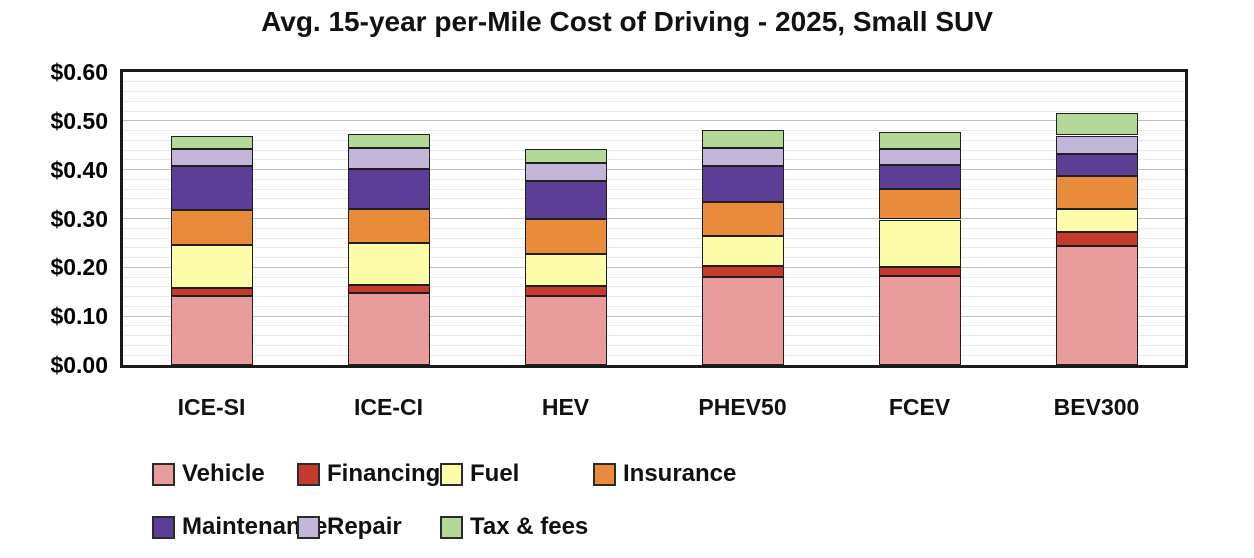 The width and height of the screenshot is (1254, 558). What do you see at coordinates (79, 316) in the screenshot?
I see `y-axis-label: $0.10` at bounding box center [79, 316].